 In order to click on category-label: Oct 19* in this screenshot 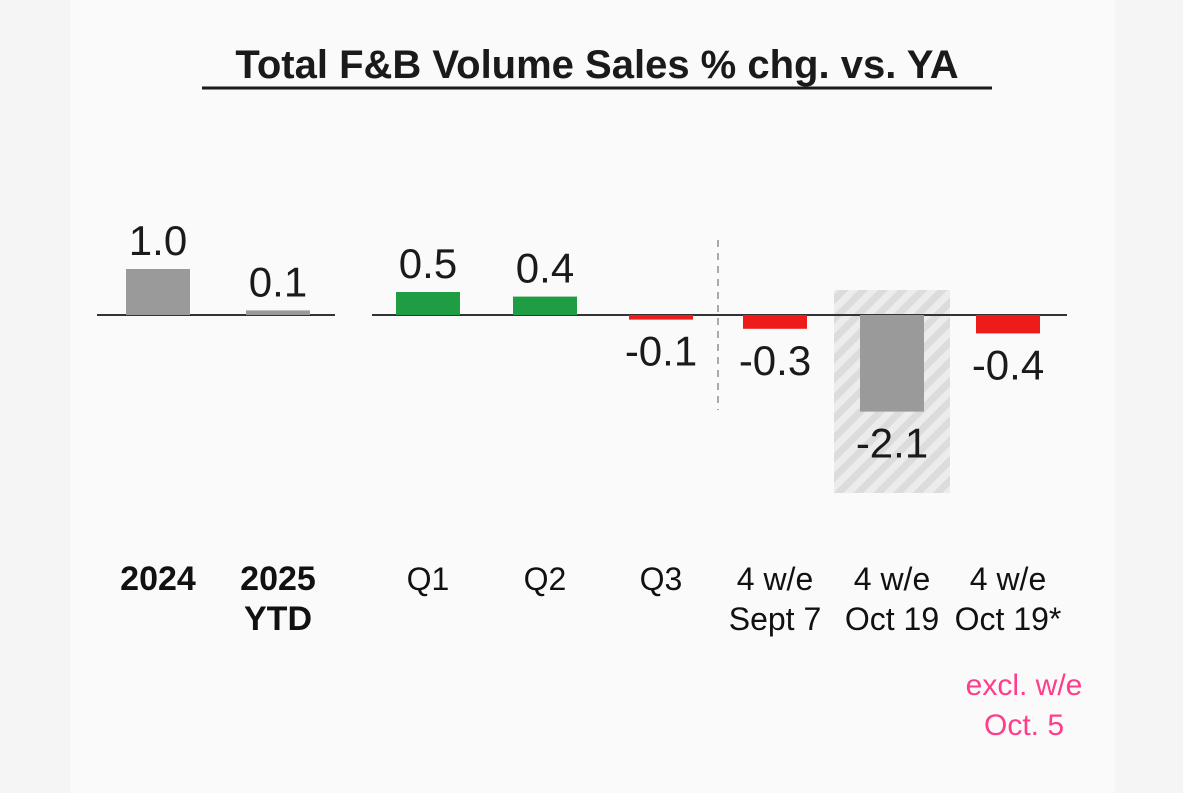, I will do `click(1008, 619)`.